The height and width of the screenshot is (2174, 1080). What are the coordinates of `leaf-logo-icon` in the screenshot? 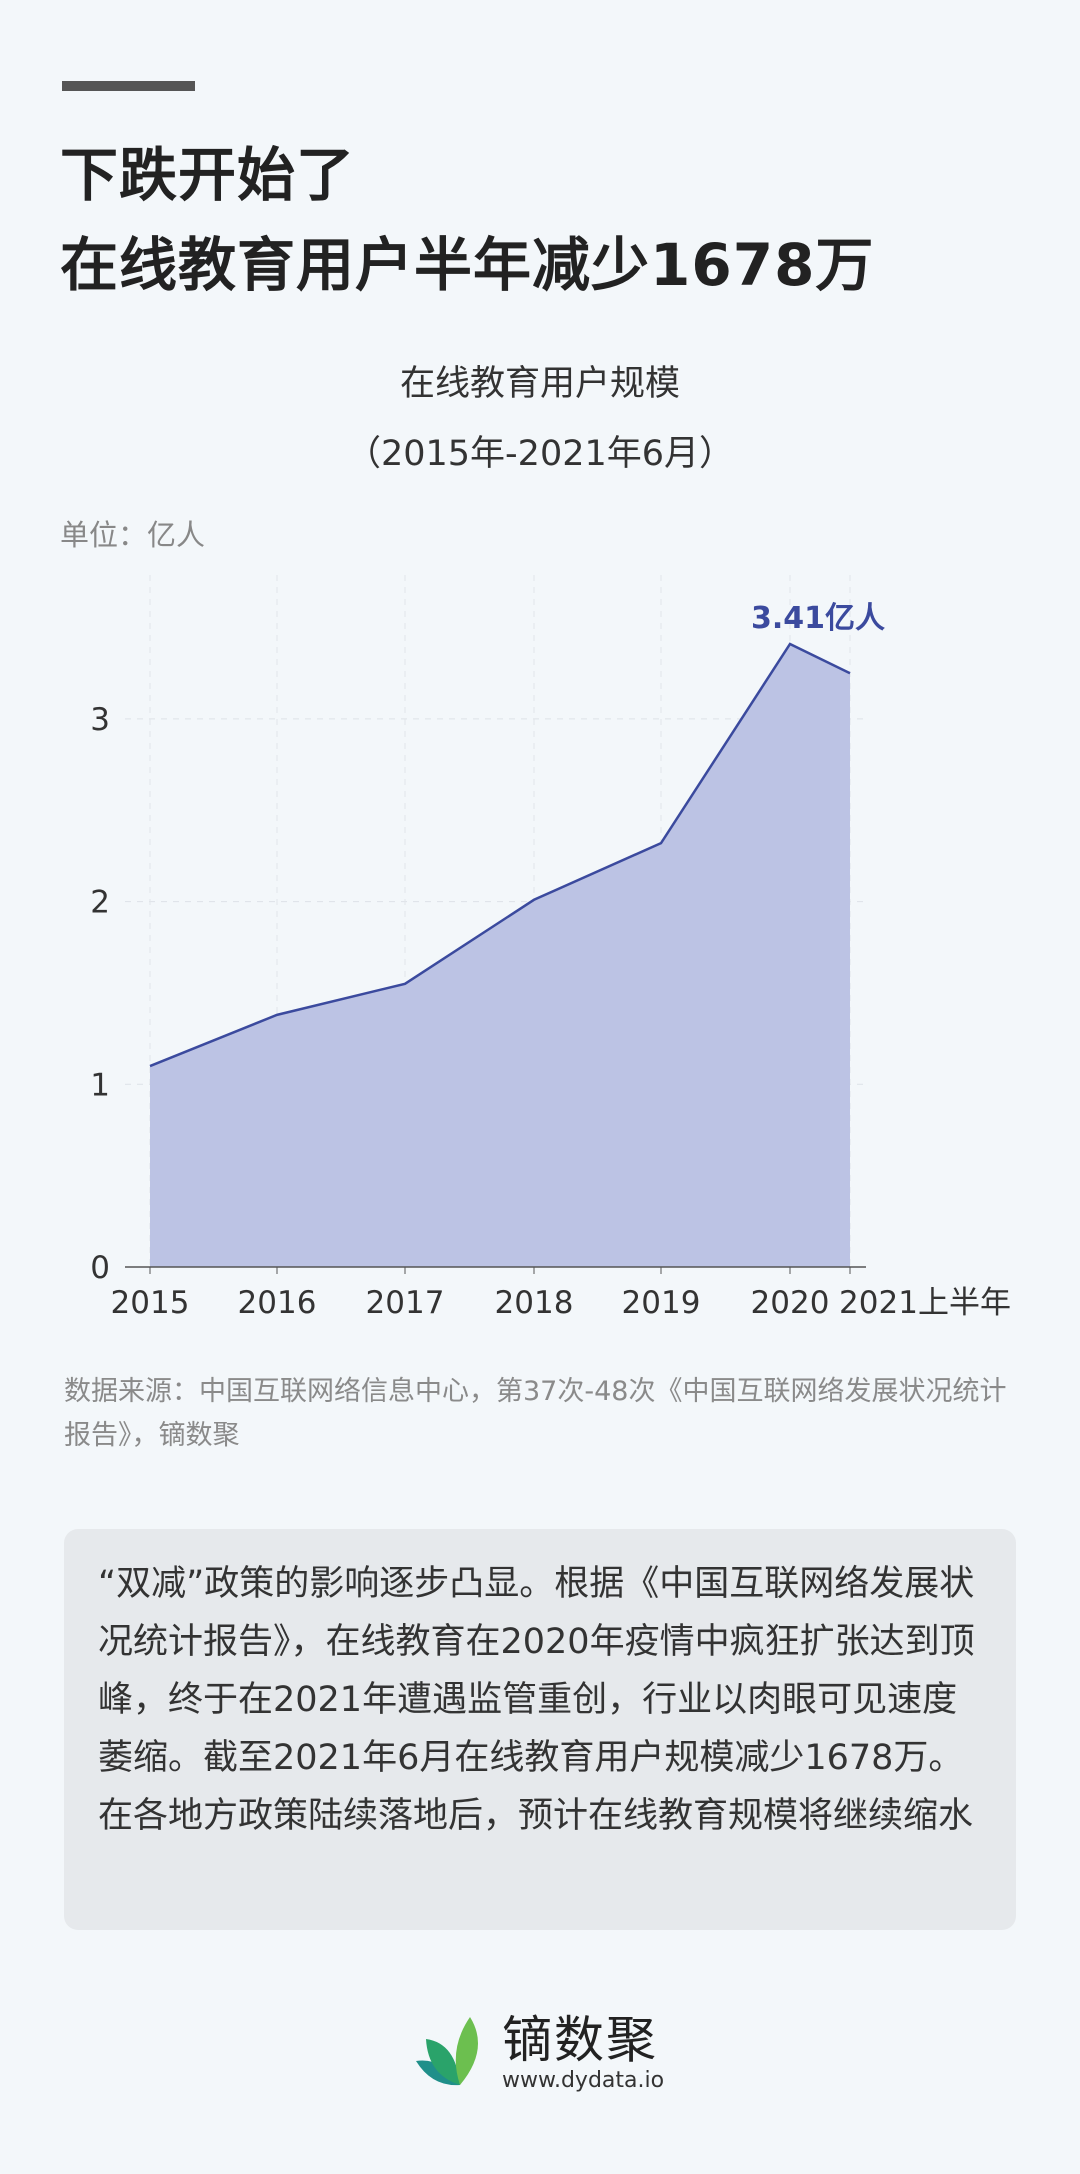 It's located at (447, 2050).